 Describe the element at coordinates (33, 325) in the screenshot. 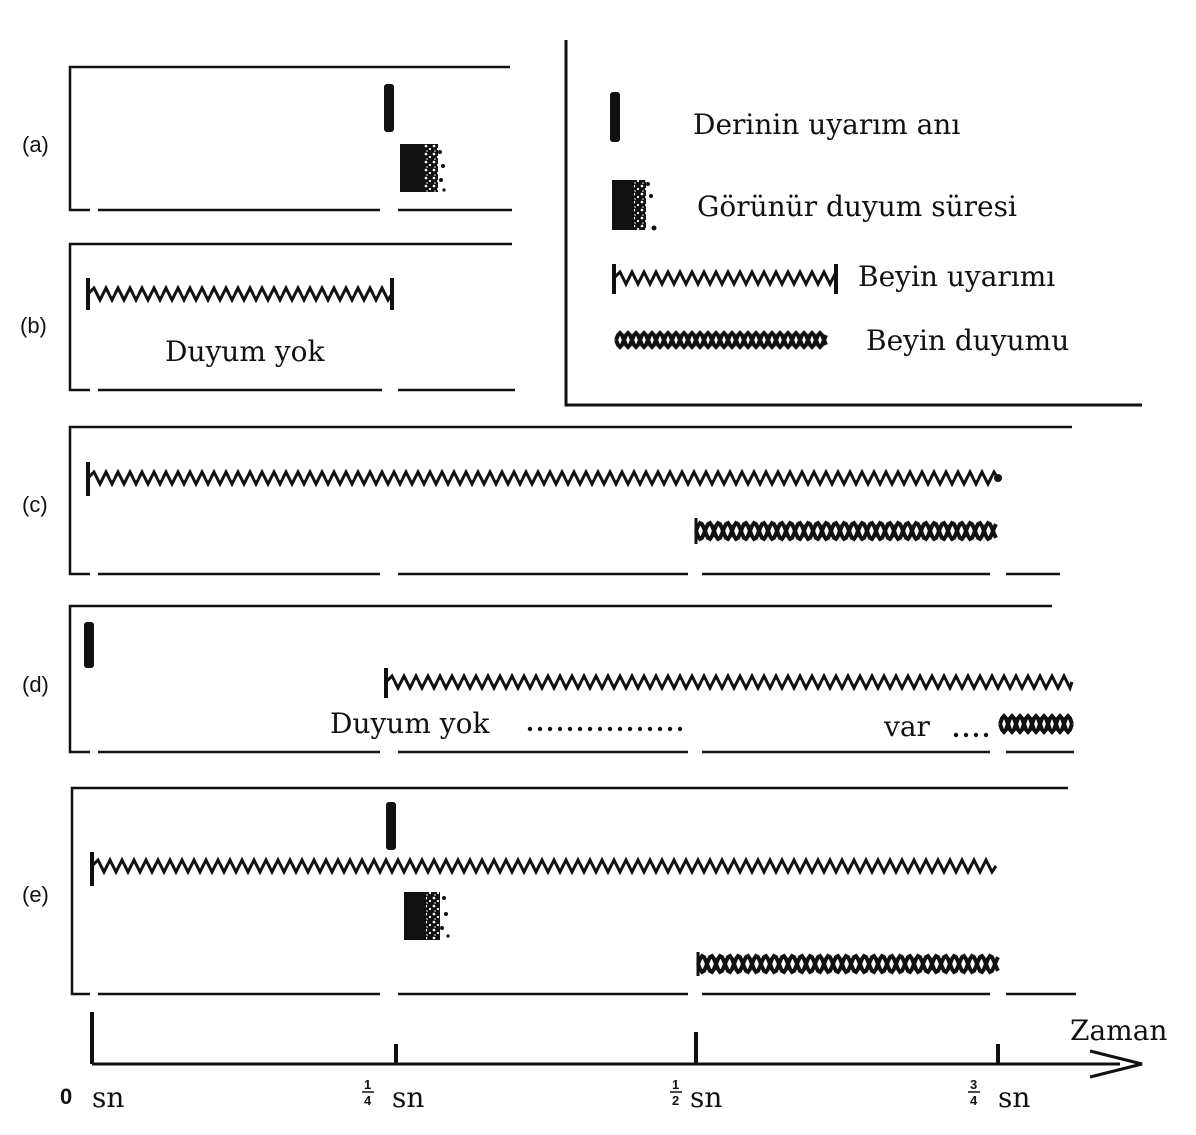

I see `panel-b-label: (b)` at that location.